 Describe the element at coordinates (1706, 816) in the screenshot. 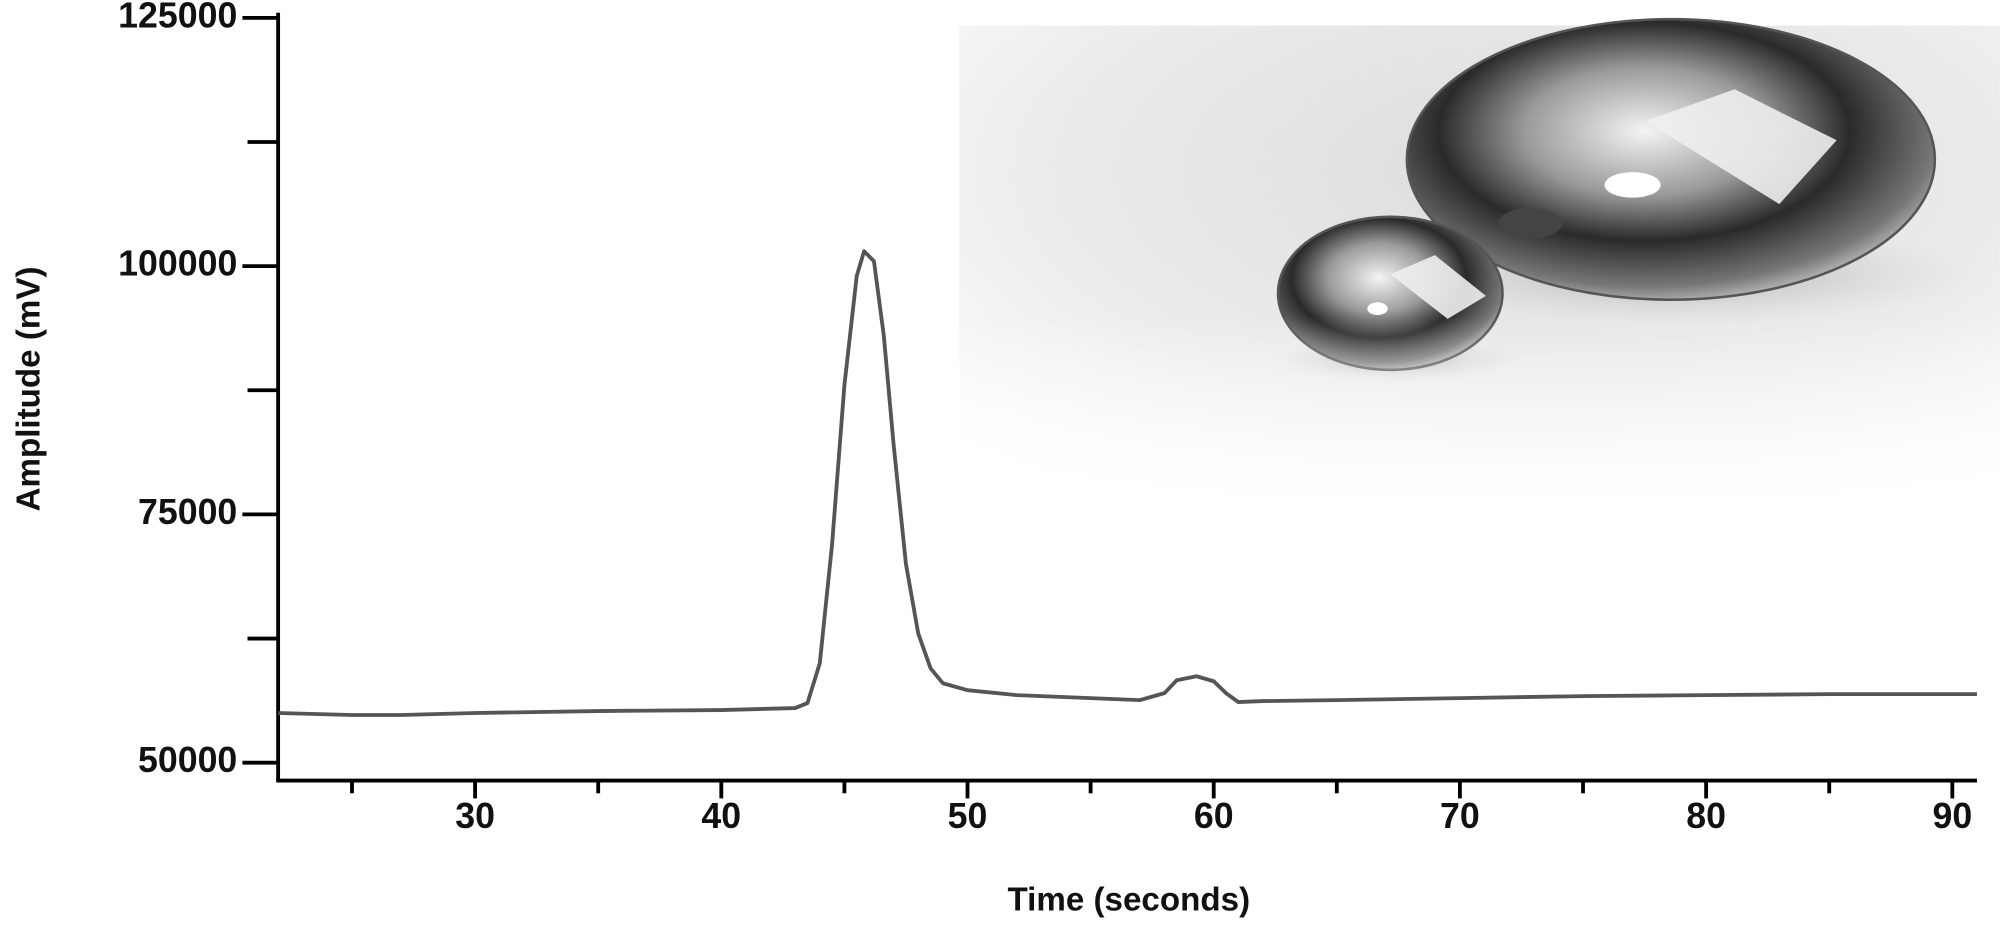

I see `x-tick-label: 80` at that location.